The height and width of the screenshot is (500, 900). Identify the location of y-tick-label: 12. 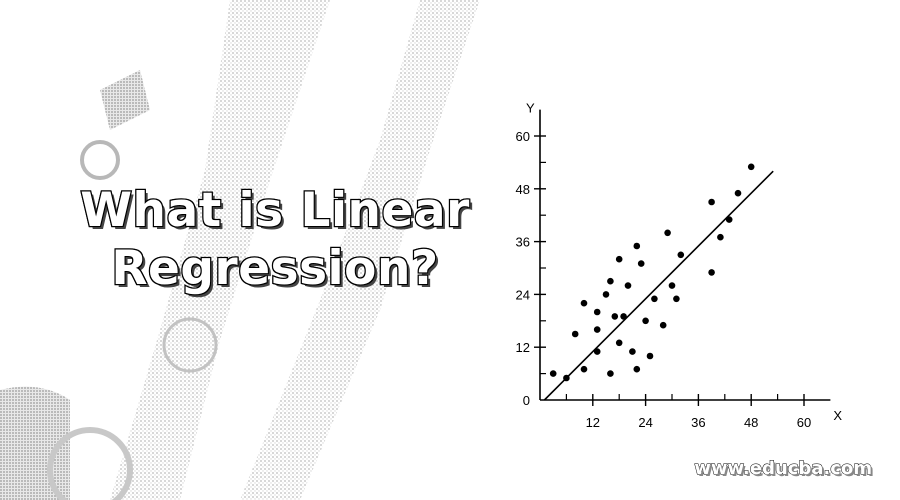
(523, 347).